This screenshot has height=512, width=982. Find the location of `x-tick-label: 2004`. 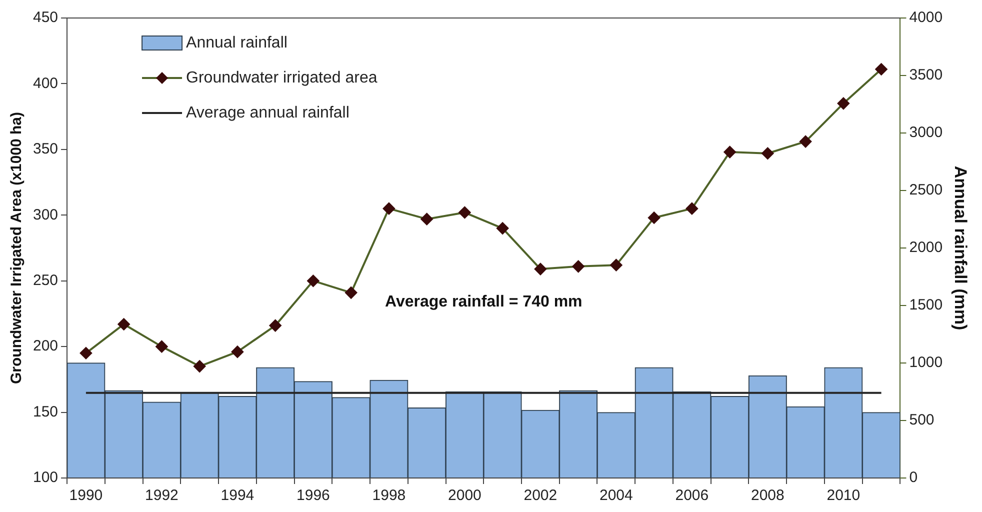

x-tick-label: 2004 is located at coordinates (616, 495).